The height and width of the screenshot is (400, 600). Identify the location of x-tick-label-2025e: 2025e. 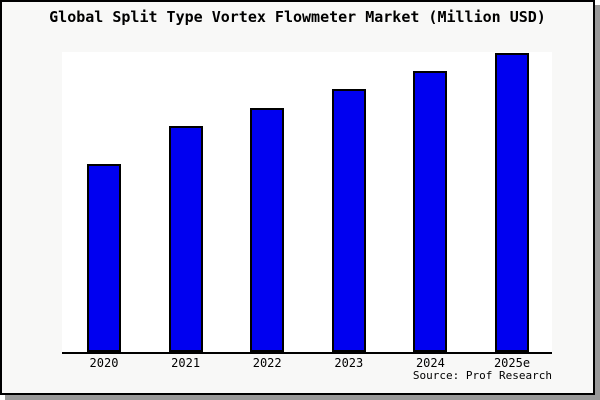
(512, 363).